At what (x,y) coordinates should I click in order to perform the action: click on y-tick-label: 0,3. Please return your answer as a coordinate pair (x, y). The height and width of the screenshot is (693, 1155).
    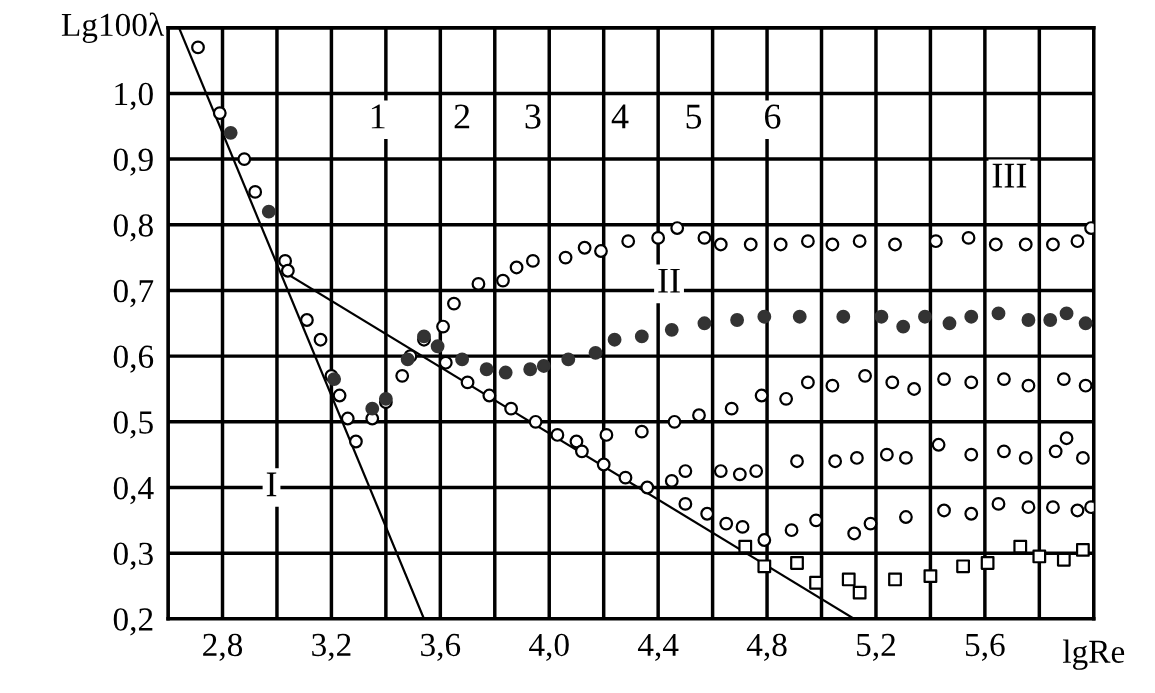
    Looking at the image, I should click on (133, 556).